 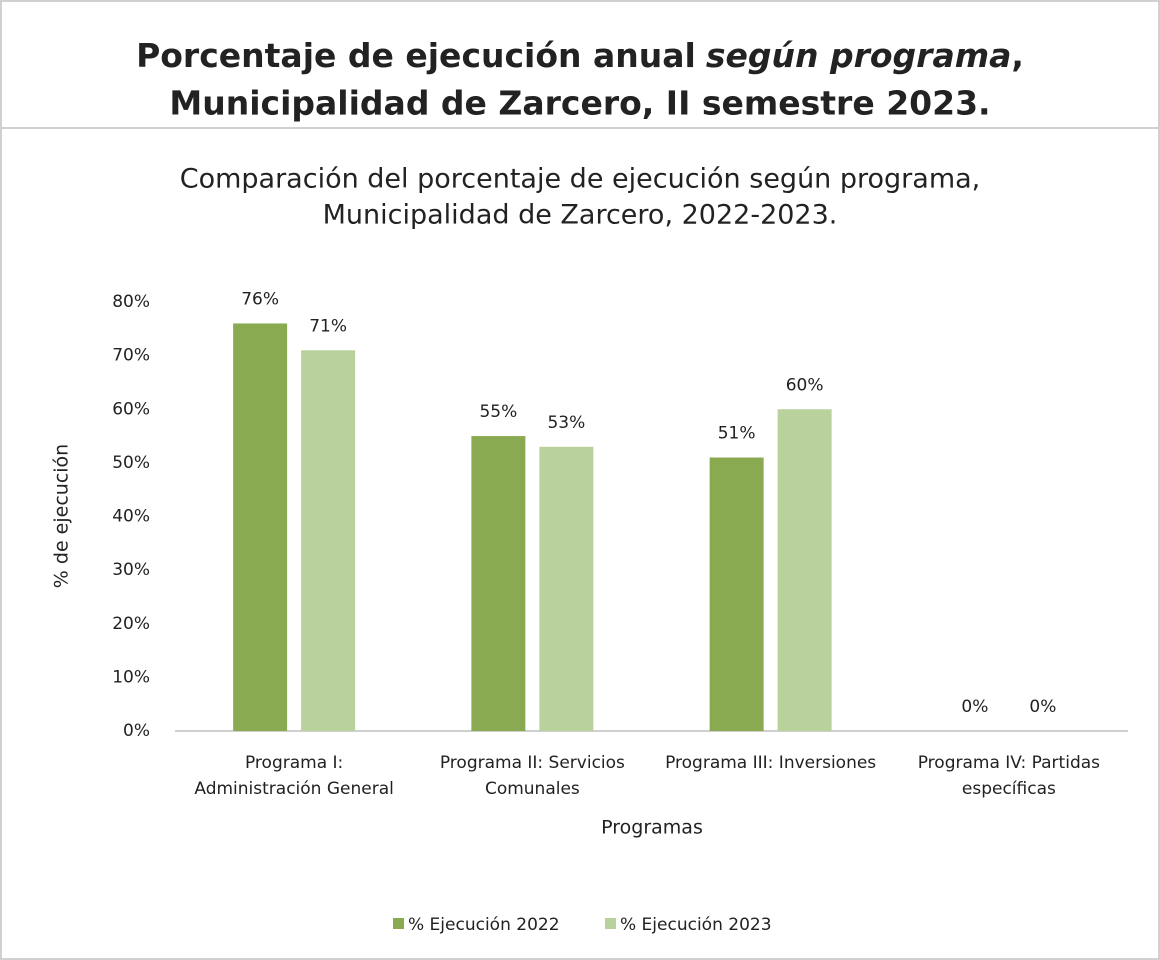 I want to click on y-axis-label: % de ejecución, so click(x=62, y=516).